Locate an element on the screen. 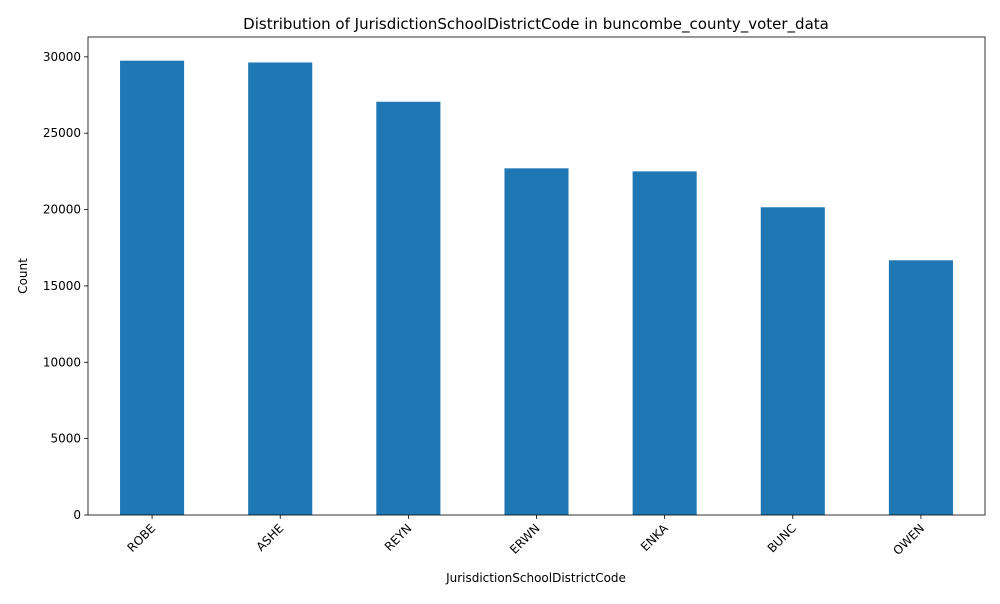 The height and width of the screenshot is (604, 1000). y-tick-label: 30000 is located at coordinates (62, 57).